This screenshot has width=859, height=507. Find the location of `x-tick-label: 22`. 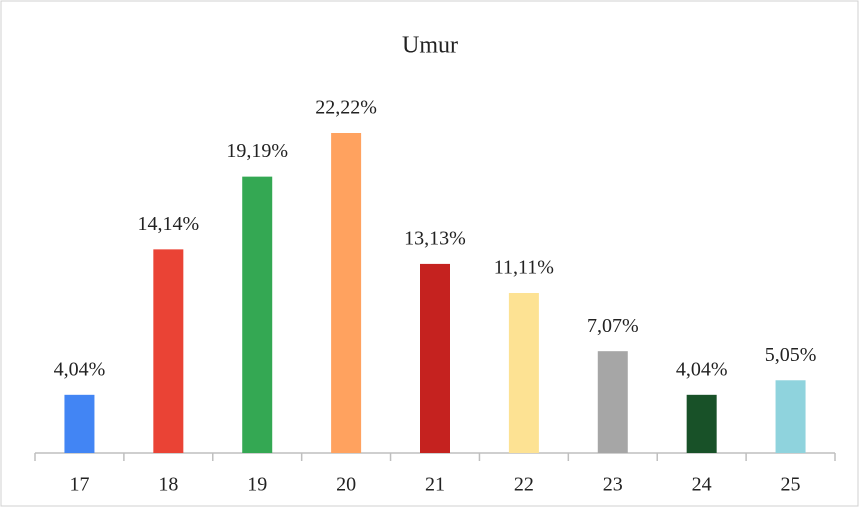

x-tick-label: 22 is located at coordinates (524, 485).